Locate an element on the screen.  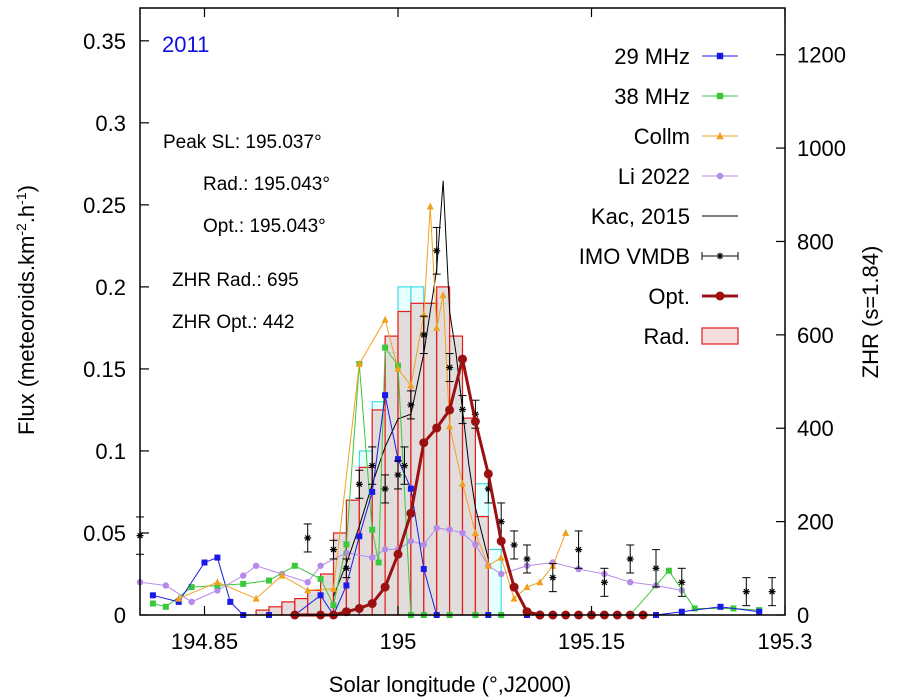
annot-zhr-opt: ZHR Opt.: 442 is located at coordinates (233, 322).